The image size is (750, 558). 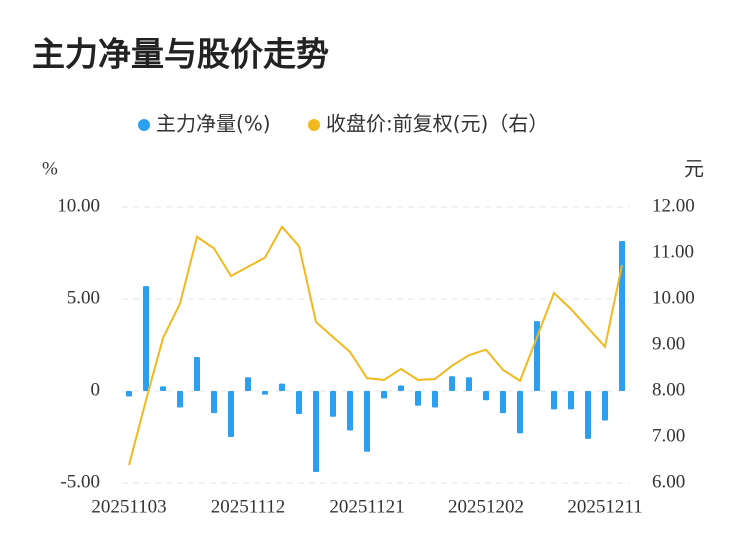 What do you see at coordinates (366, 506) in the screenshot?
I see `x-tick-label: 20251121` at bounding box center [366, 506].